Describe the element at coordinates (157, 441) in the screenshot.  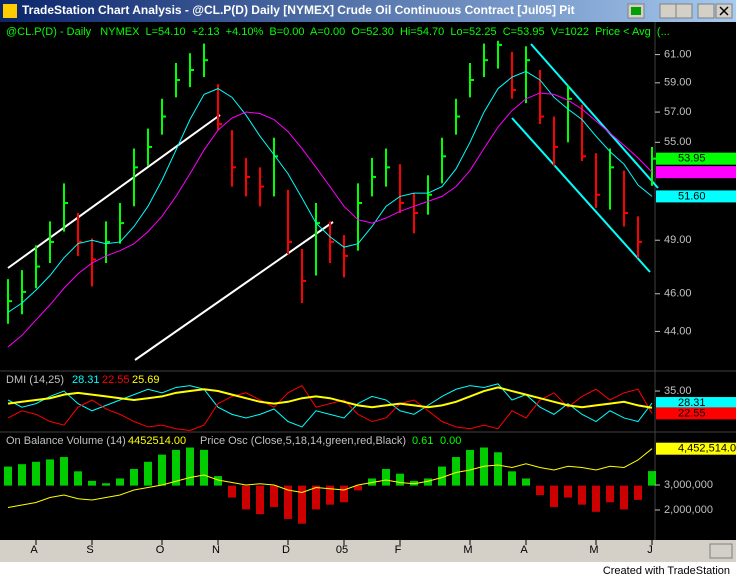
I see `obv-value: 4452514.00` at that location.